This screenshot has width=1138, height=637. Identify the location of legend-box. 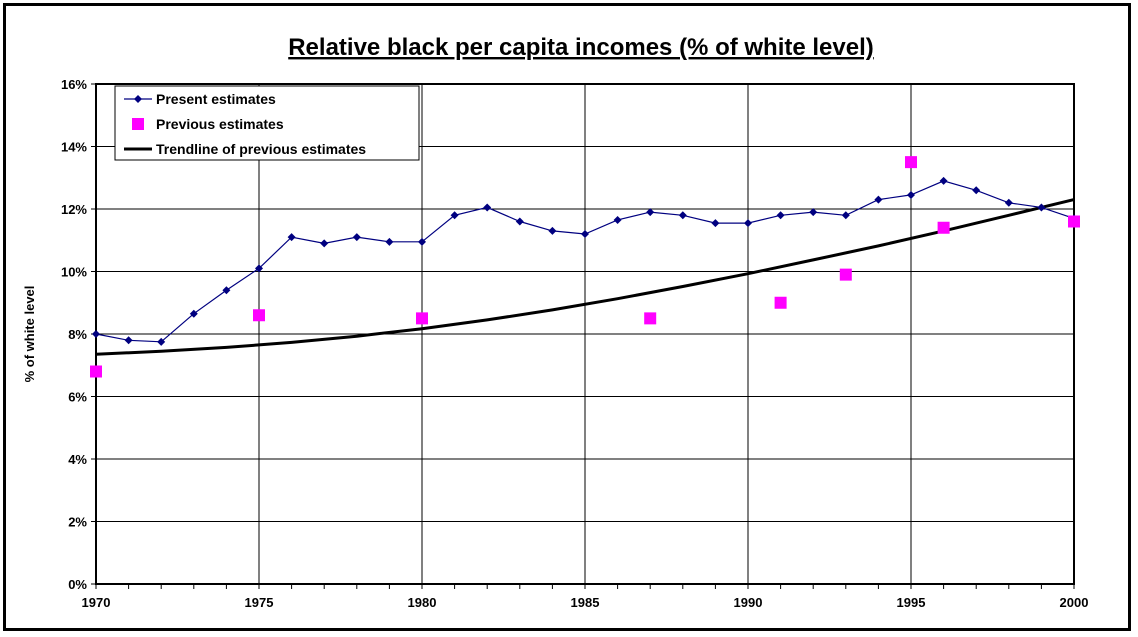
(267, 123).